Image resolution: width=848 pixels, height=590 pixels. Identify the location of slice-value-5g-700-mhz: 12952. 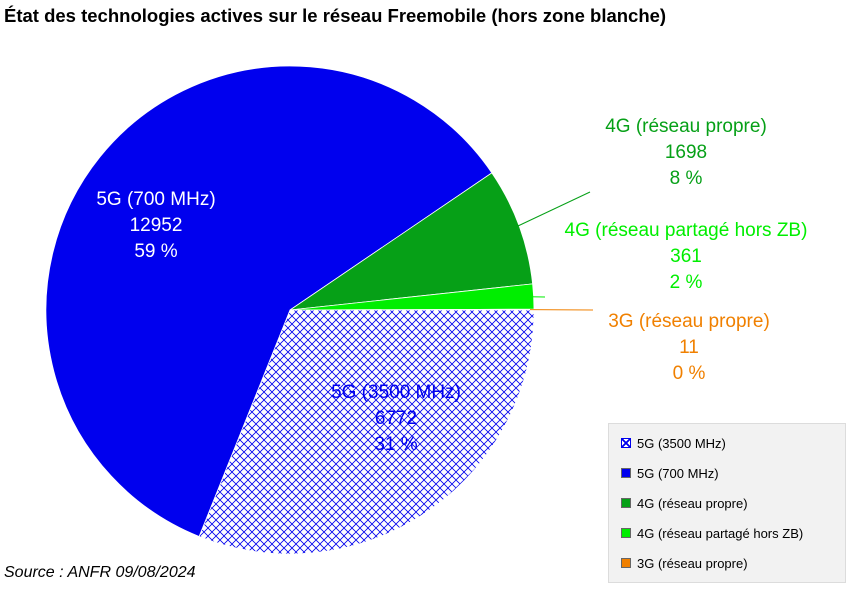
(156, 225).